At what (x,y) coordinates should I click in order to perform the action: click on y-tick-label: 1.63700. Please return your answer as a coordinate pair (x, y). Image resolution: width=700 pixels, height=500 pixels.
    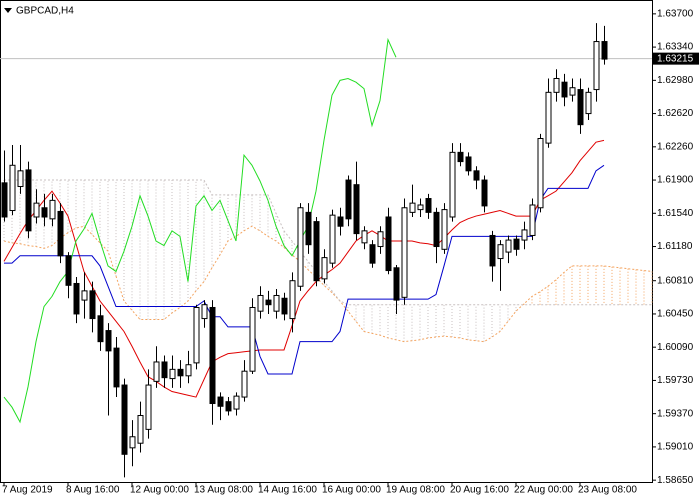
    Looking at the image, I should click on (675, 13).